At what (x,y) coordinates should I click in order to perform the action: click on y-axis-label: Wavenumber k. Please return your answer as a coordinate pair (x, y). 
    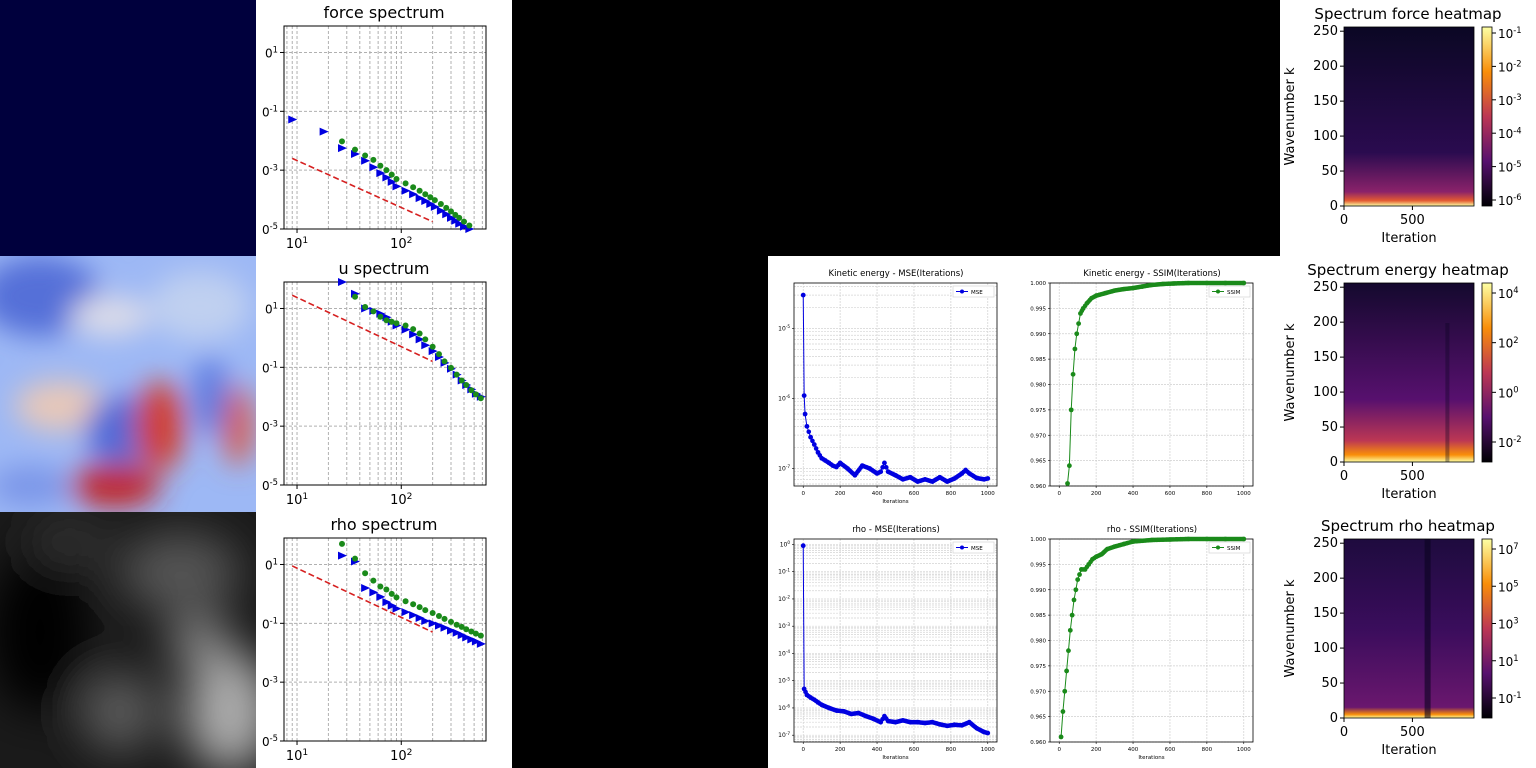
    Looking at the image, I should click on (1290, 372).